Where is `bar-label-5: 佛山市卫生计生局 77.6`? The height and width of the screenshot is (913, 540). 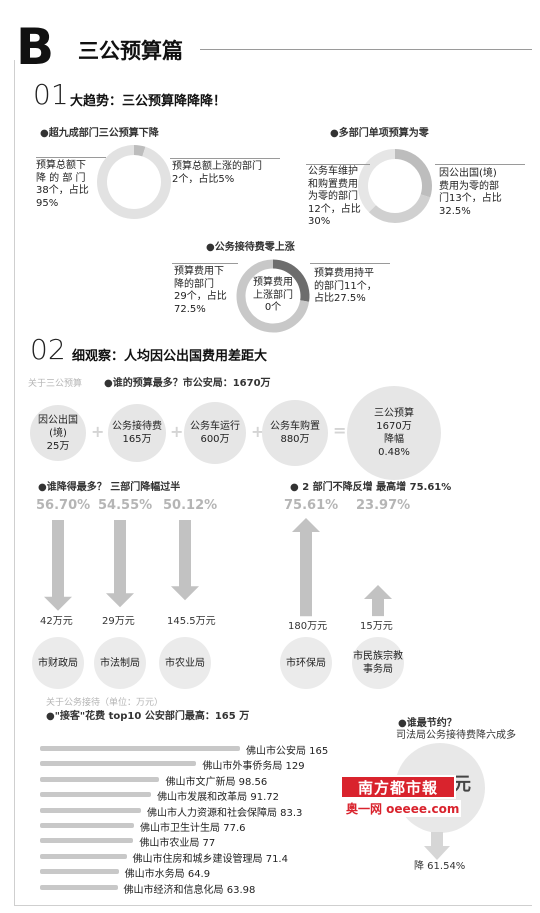 bar-label-5: 佛山市卫生计生局 77.6 is located at coordinates (193, 828).